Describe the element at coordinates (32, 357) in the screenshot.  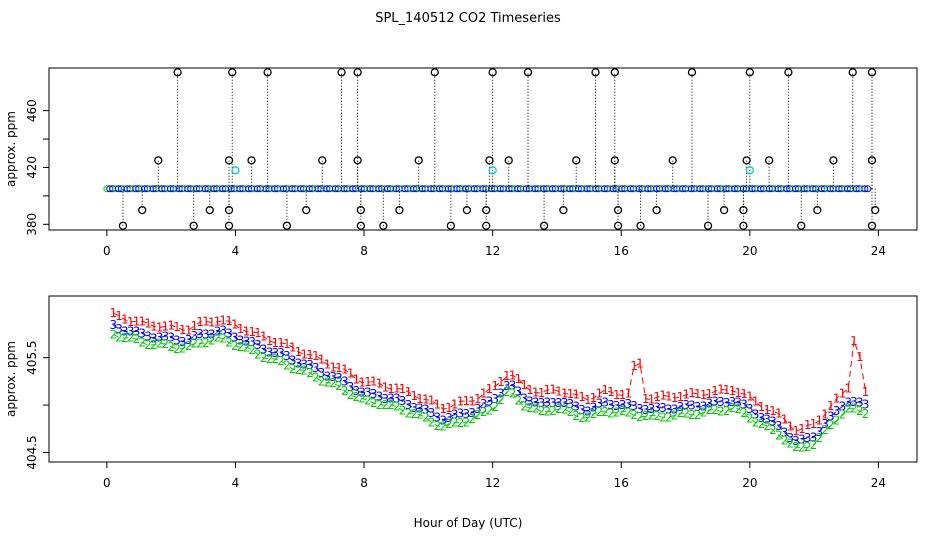
I see `bottom-y-tick-label: 405.5` at that location.